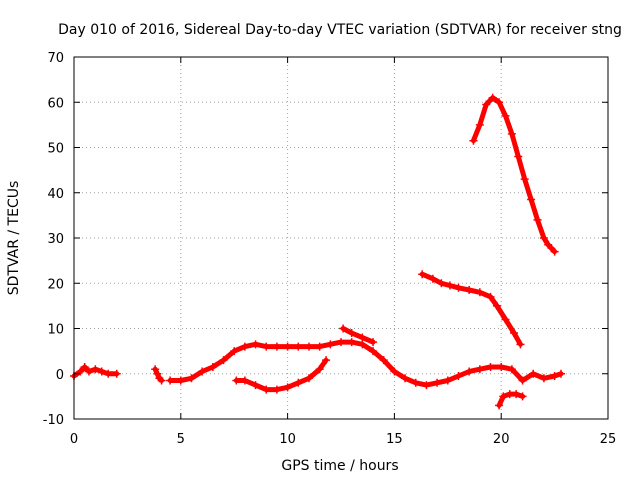 This screenshot has width=640, height=480. Describe the element at coordinates (55, 330) in the screenshot. I see `y-tick-label: 10` at that location.